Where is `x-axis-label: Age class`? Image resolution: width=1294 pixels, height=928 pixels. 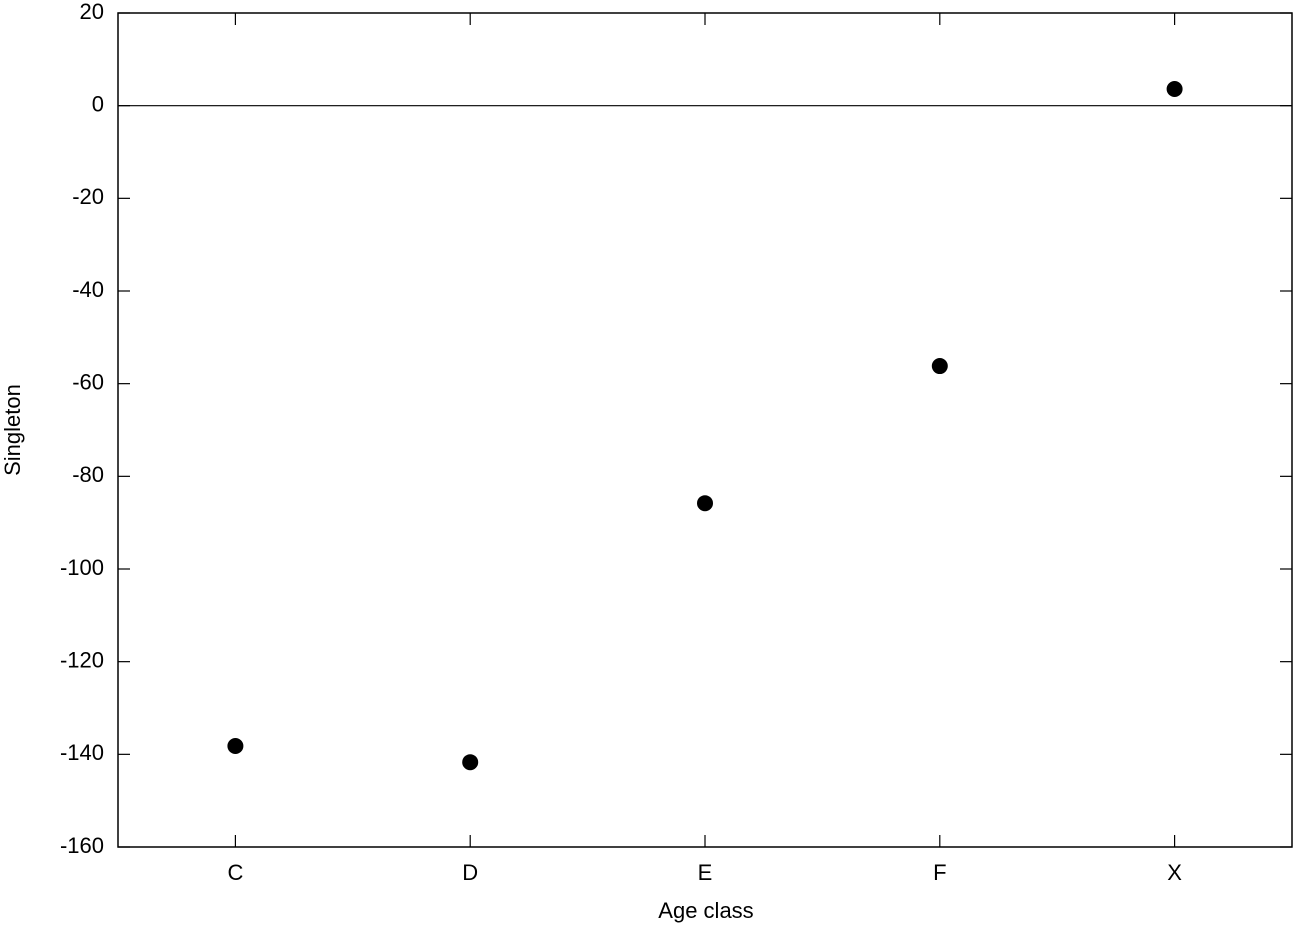
x-axis-label: Age class is located at coordinates (705, 910).